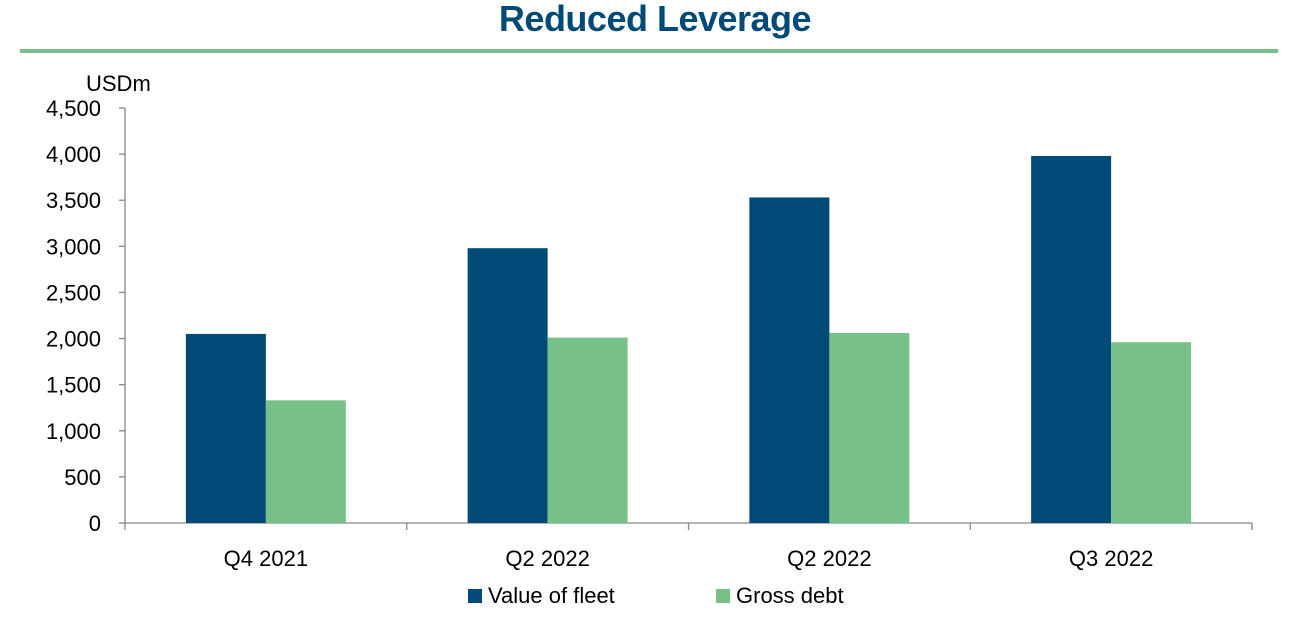 This screenshot has height=636, width=1310. What do you see at coordinates (73, 431) in the screenshot?
I see `y-tick-label: 1,000` at bounding box center [73, 431].